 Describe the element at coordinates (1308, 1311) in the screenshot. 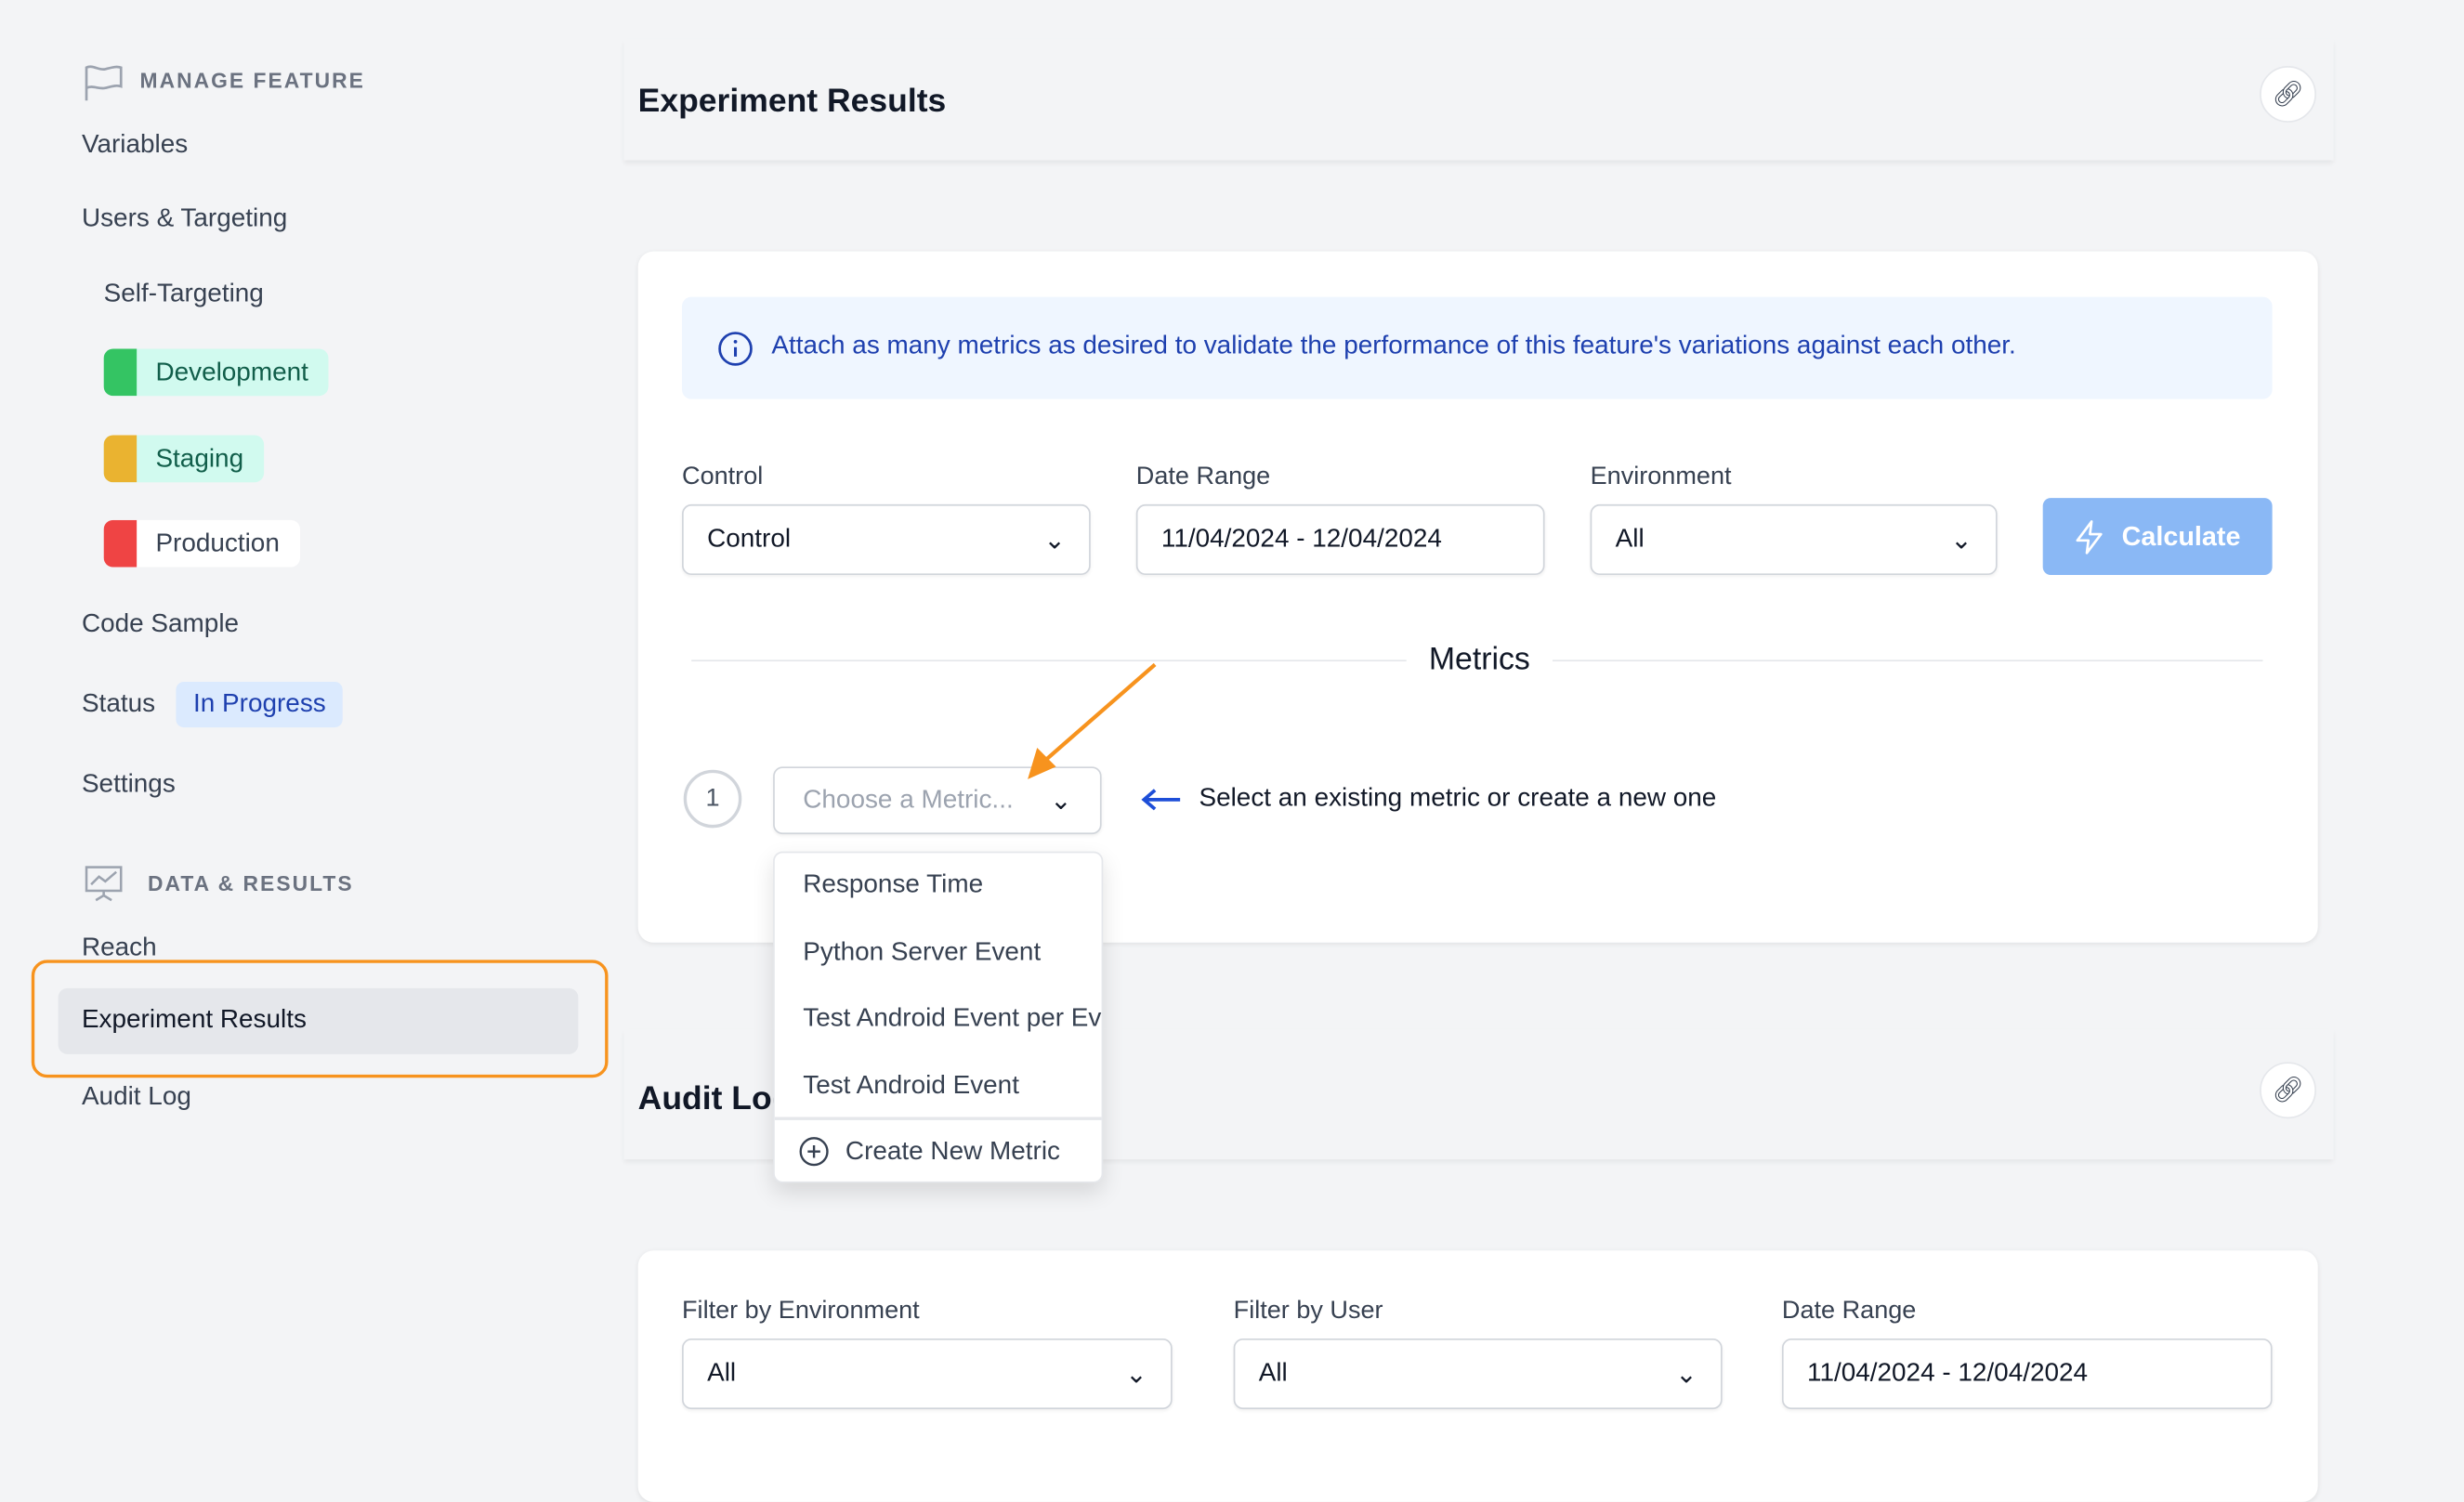

I see `filter-user-label: Filter by User` at that location.